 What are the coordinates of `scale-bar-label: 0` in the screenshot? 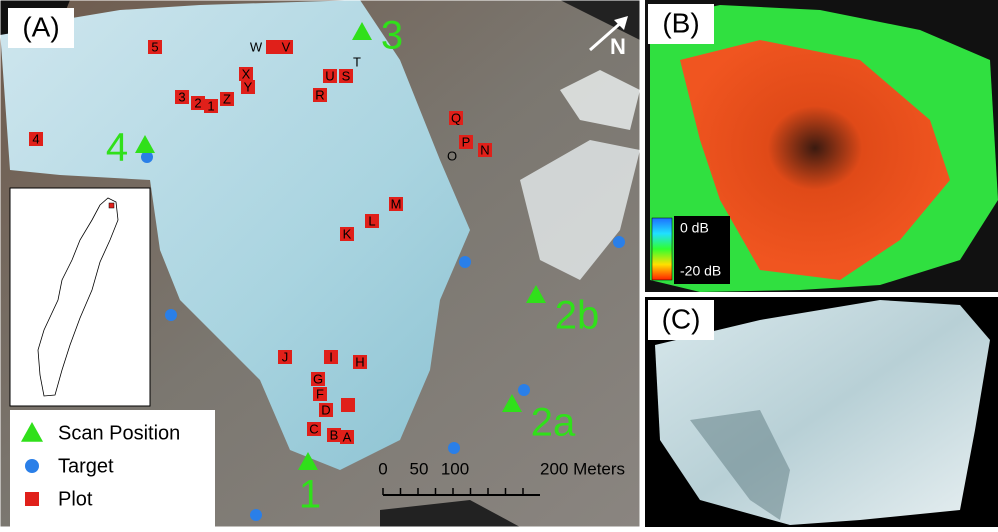 It's located at (382, 468).